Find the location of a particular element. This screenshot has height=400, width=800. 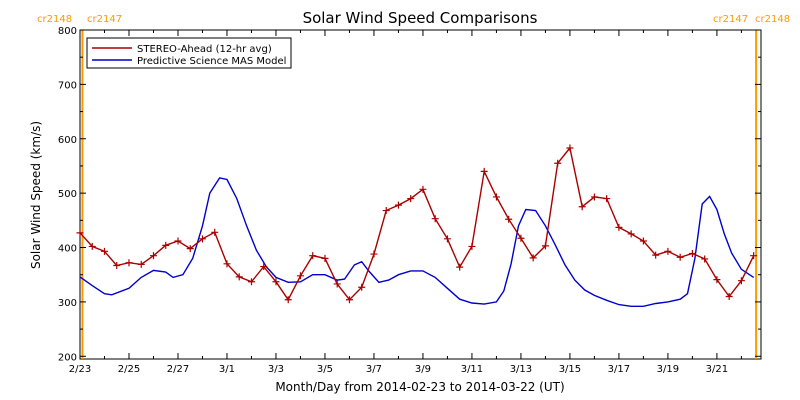

chart-title: Solar Wind Speed Comparisons is located at coordinates (420, 18).